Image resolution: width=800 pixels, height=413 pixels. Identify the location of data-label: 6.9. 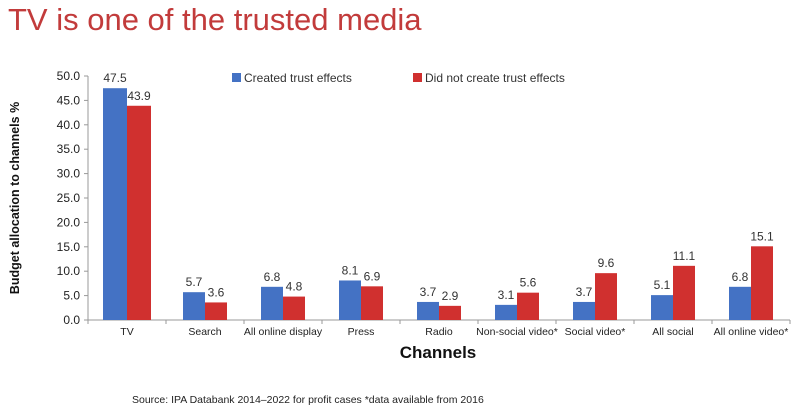
(372, 276).